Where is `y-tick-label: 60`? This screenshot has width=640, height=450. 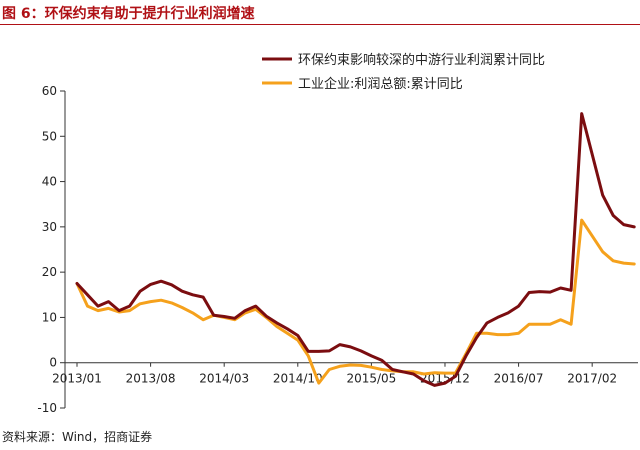 y-tick-label: 60 is located at coordinates (49, 91).